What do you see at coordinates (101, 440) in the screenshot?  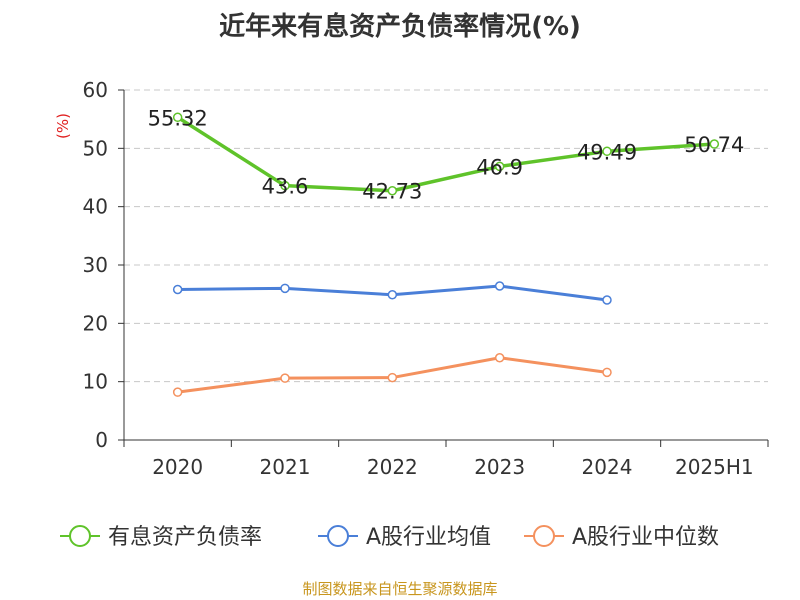 I see `y-tick-label: 0` at bounding box center [101, 440].